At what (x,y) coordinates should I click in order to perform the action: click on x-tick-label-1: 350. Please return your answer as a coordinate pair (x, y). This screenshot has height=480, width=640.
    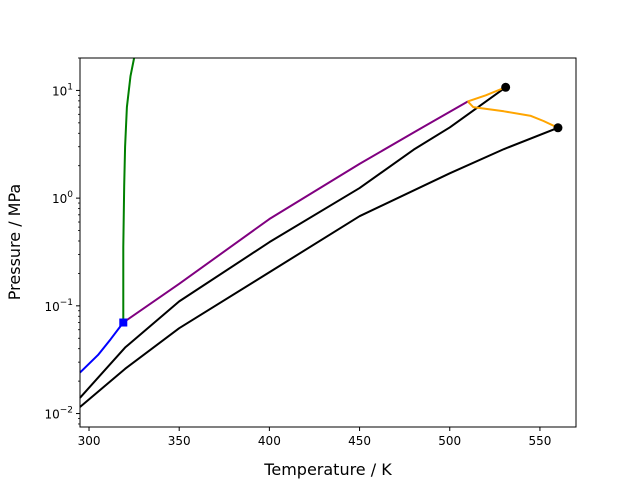
    Looking at the image, I should click on (179, 441).